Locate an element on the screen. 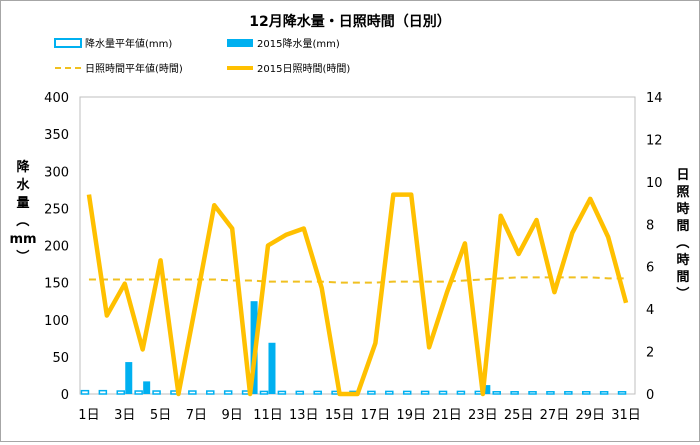  x-tick-label: 17日 is located at coordinates (376, 415).